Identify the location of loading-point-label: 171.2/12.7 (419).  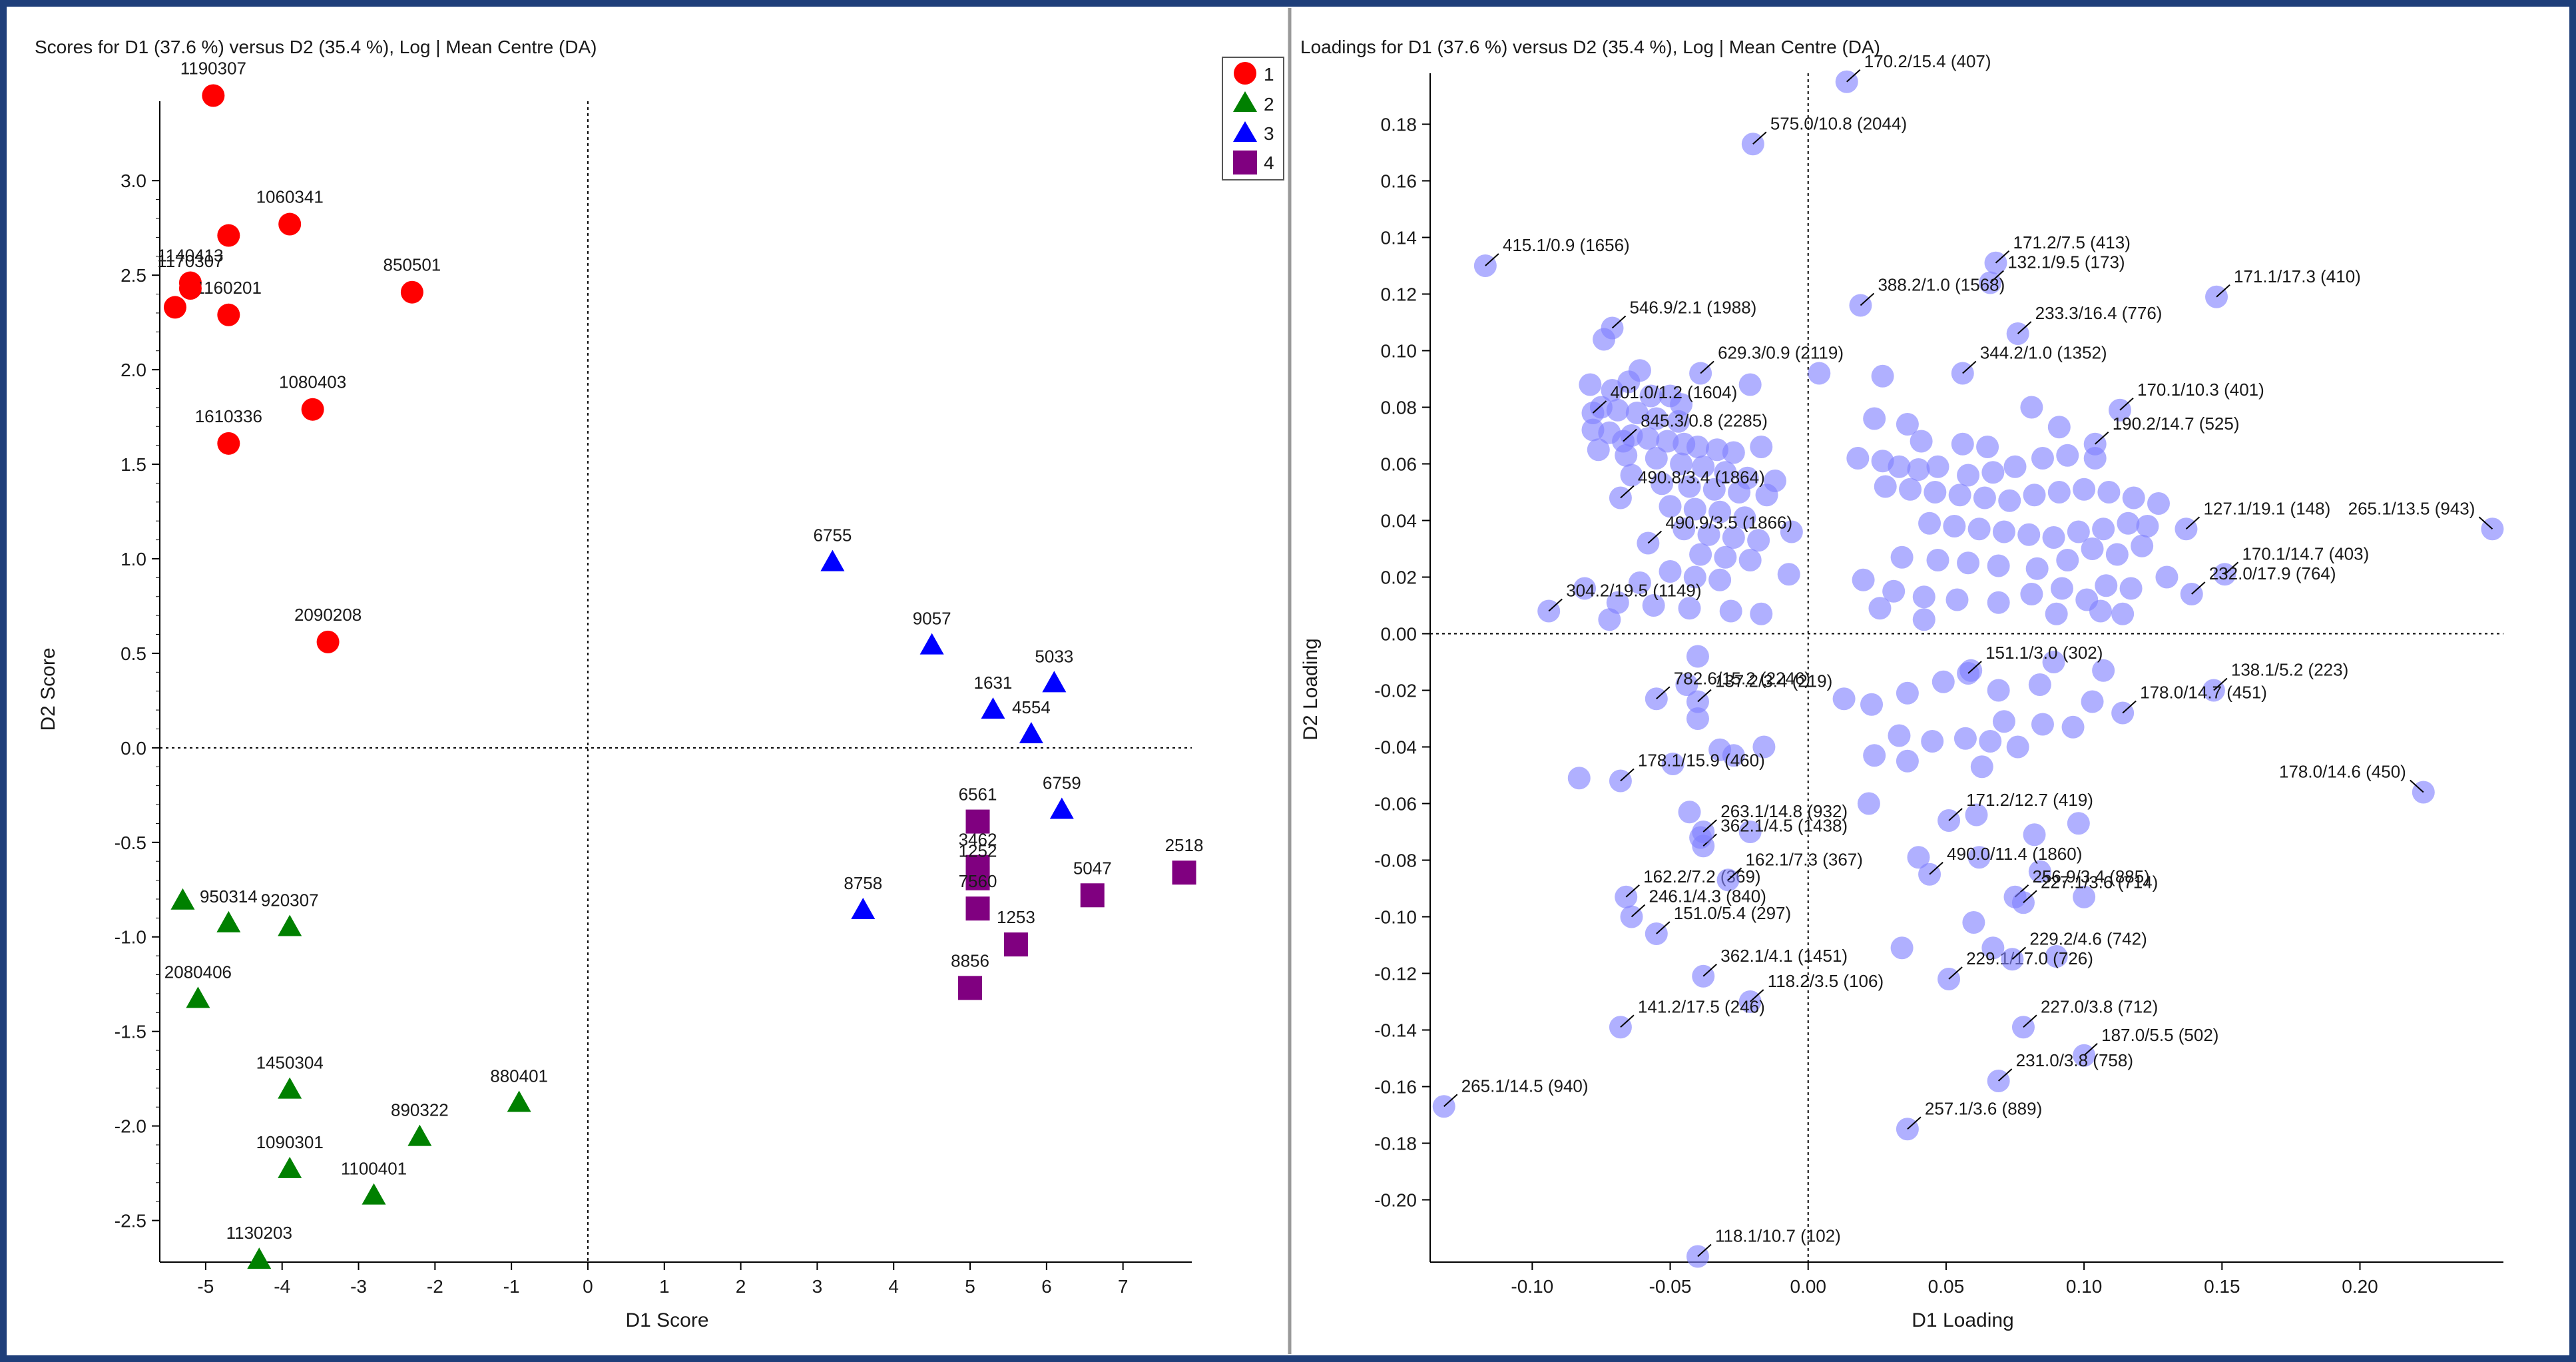
(2030, 800).